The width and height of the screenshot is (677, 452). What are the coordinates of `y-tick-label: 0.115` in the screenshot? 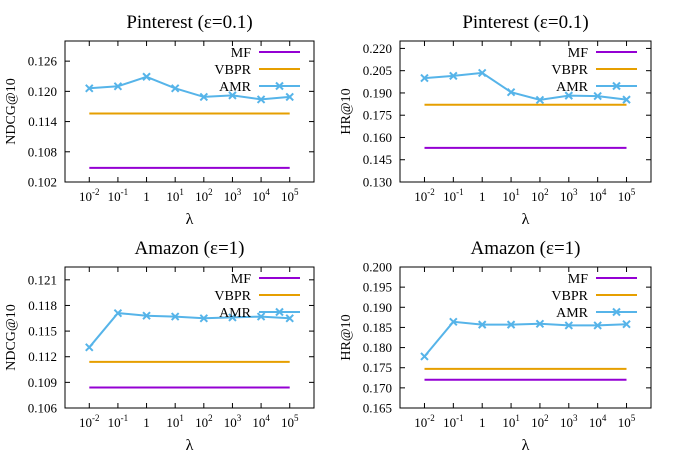 It's located at (42, 331).